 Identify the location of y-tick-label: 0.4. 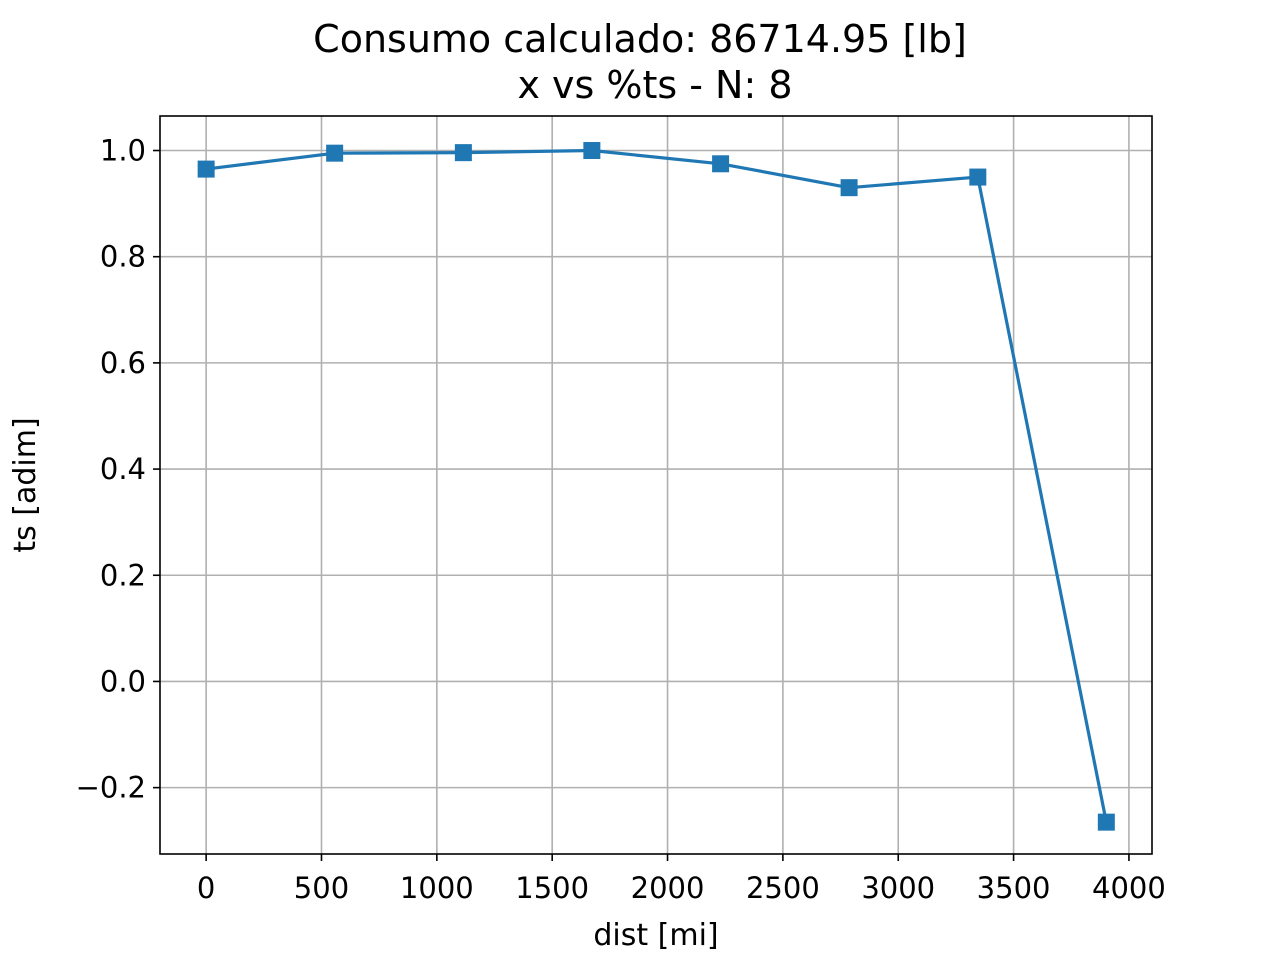
(123, 469).